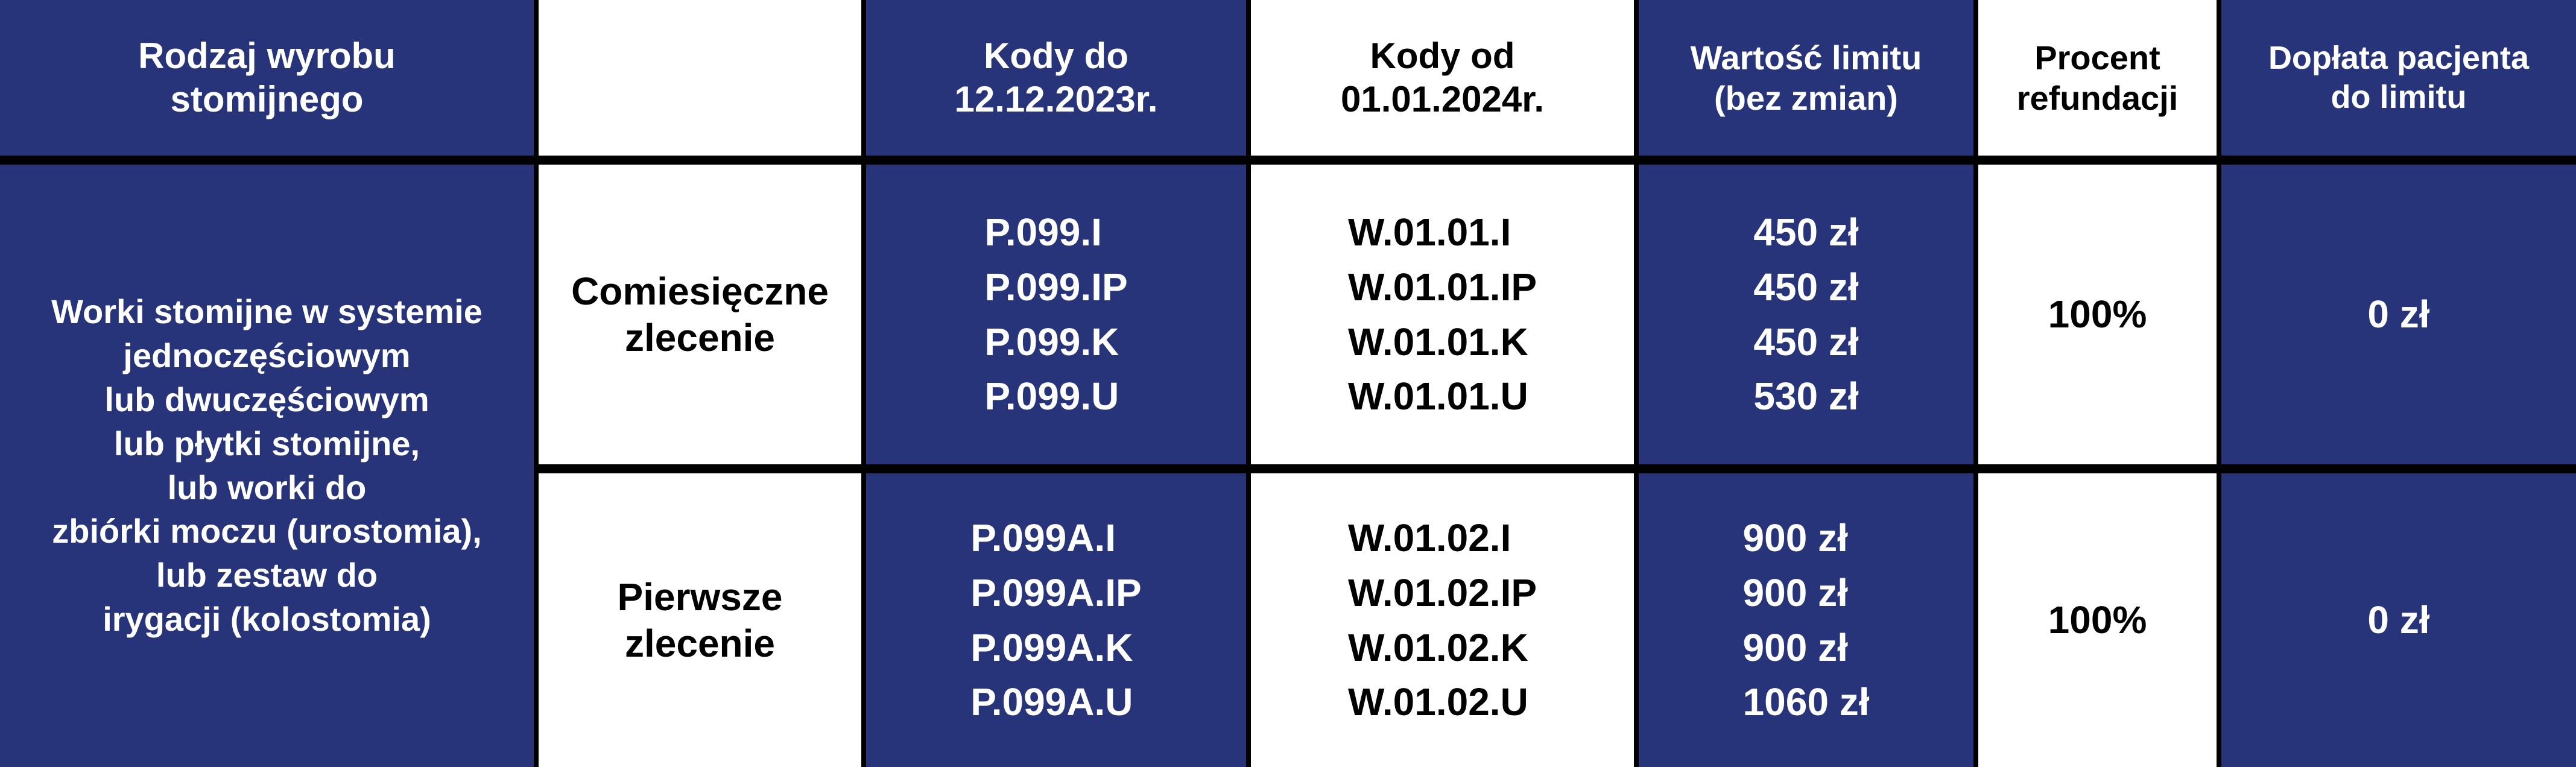  Describe the element at coordinates (1043, 538) in the screenshot. I see `code: P.099A.I` at that location.